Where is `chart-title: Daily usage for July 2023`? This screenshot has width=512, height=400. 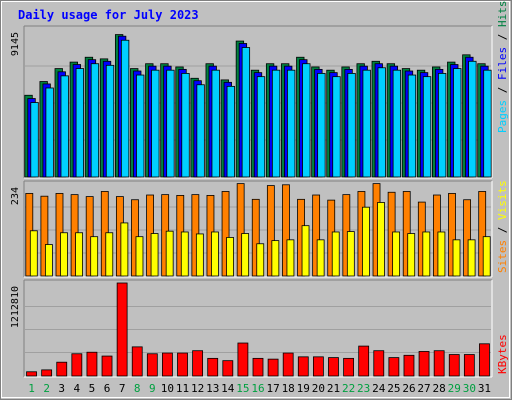
chart-title: Daily usage for July 2023 is located at coordinates (108, 15).